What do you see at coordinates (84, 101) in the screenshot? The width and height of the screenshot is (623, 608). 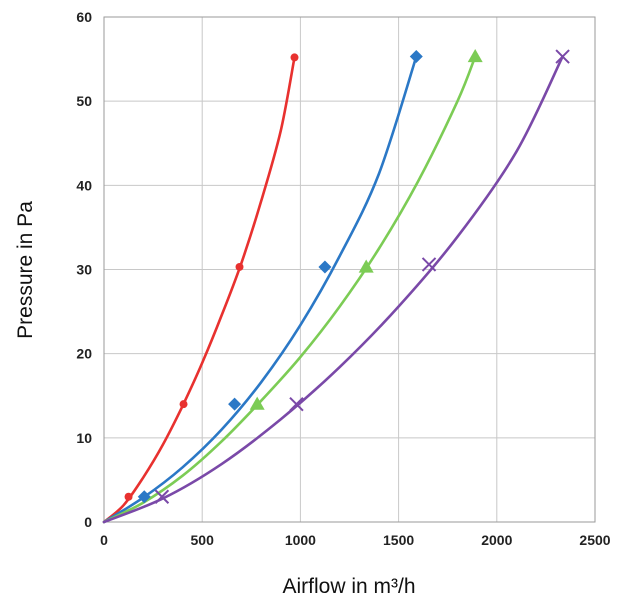 I see `y-tick-label: 50` at bounding box center [84, 101].